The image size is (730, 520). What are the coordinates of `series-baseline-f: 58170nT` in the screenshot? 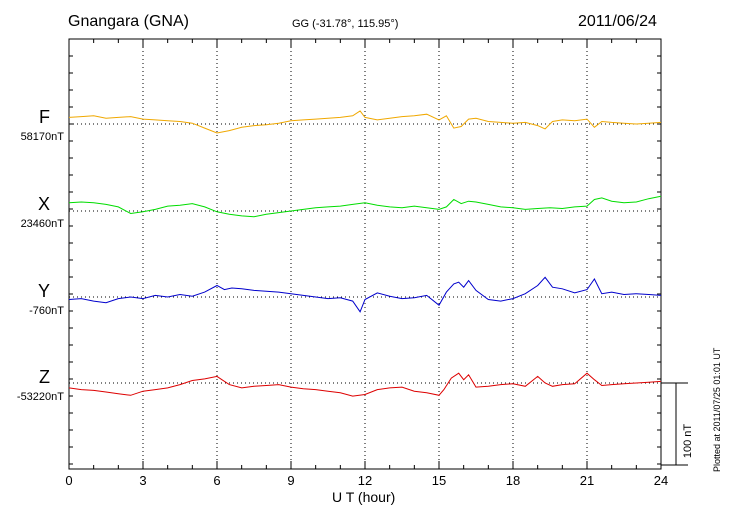 It's located at (42, 137).